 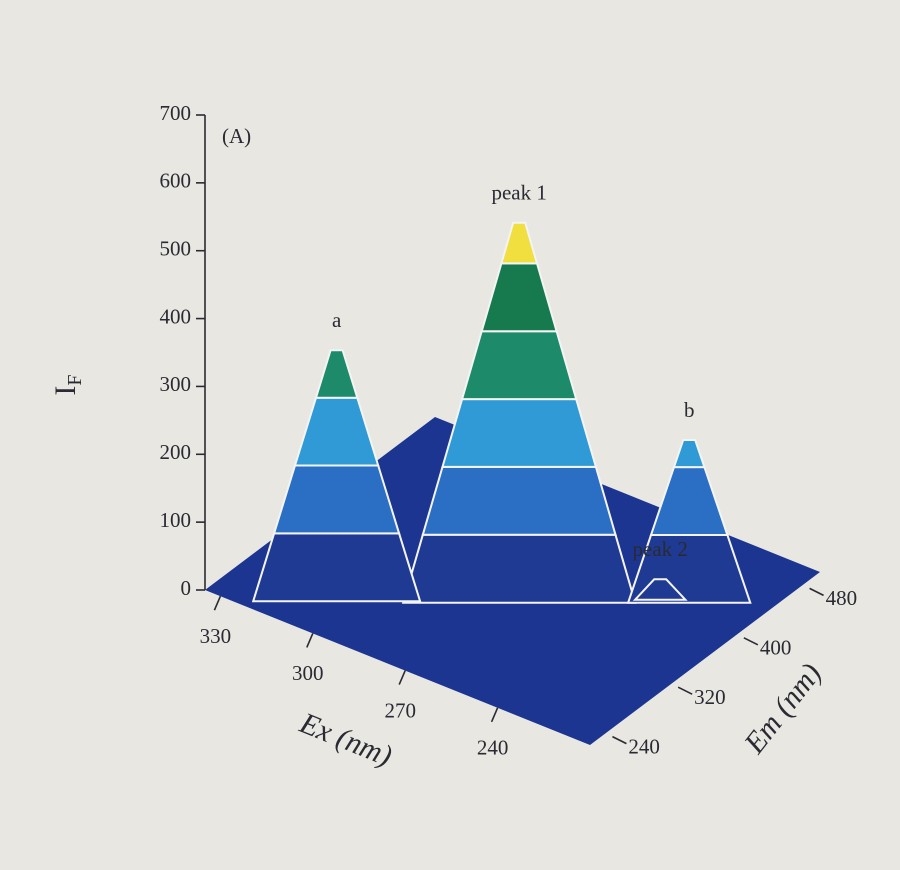 What do you see at coordinates (337, 320) in the screenshot?
I see `peak-label: a` at bounding box center [337, 320].